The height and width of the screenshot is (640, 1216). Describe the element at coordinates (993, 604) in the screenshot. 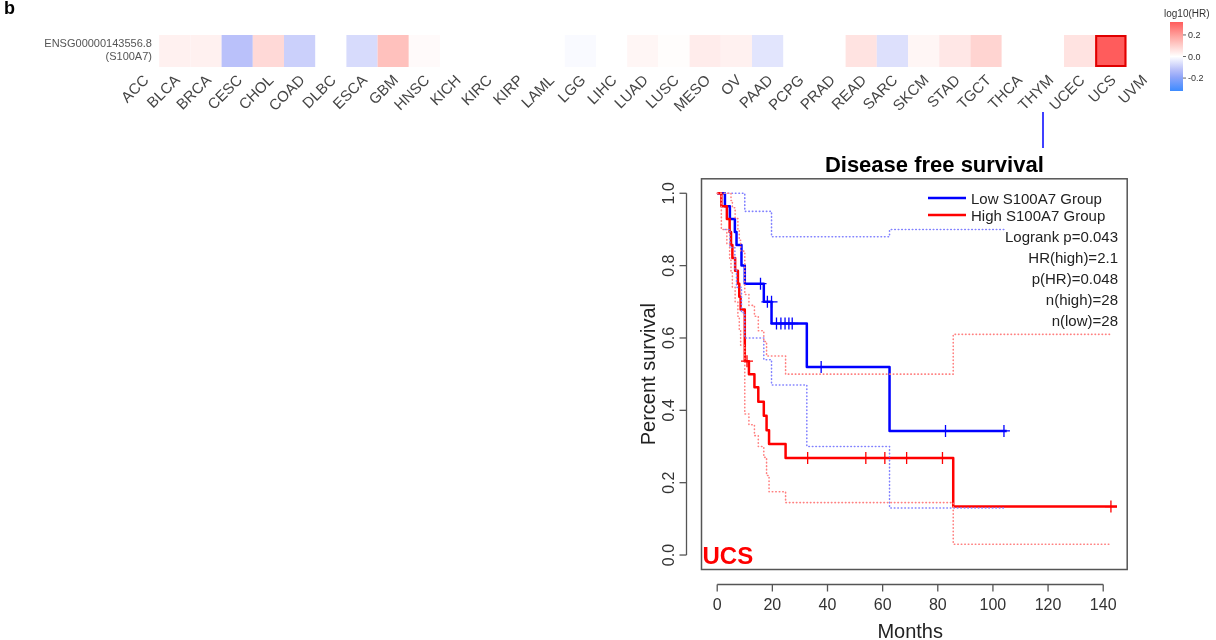

I see `x-tick-label: 100` at that location.